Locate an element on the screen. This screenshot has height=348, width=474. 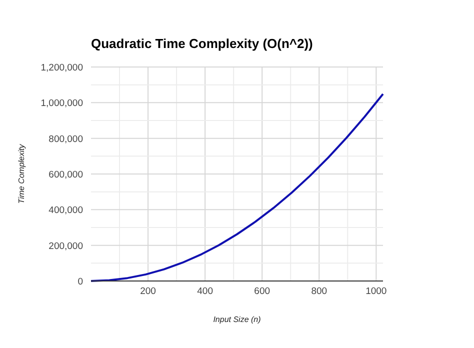
y-tick-label: 400,000 is located at coordinates (65, 210).